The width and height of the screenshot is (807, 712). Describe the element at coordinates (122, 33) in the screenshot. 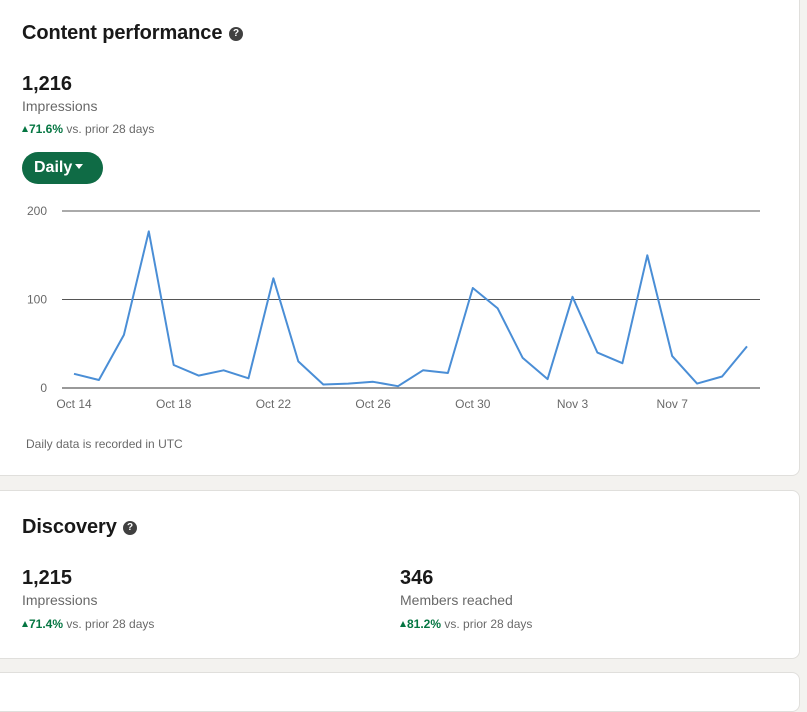

I see `content-performance-title: Content performance` at that location.